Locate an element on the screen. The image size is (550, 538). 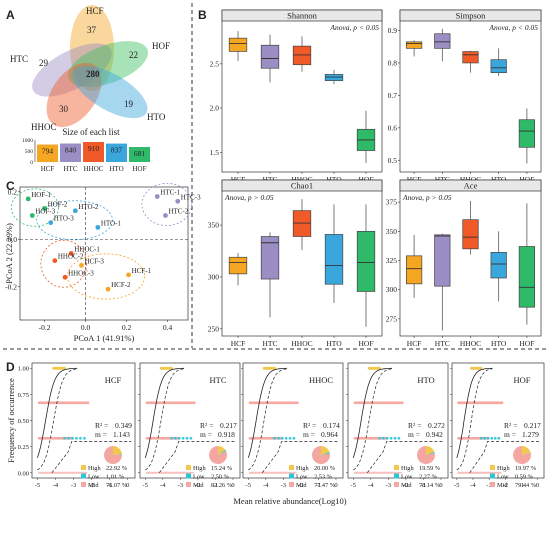
ncm-y-label: Frequency of occurrence is located at coordinates (11, 420).